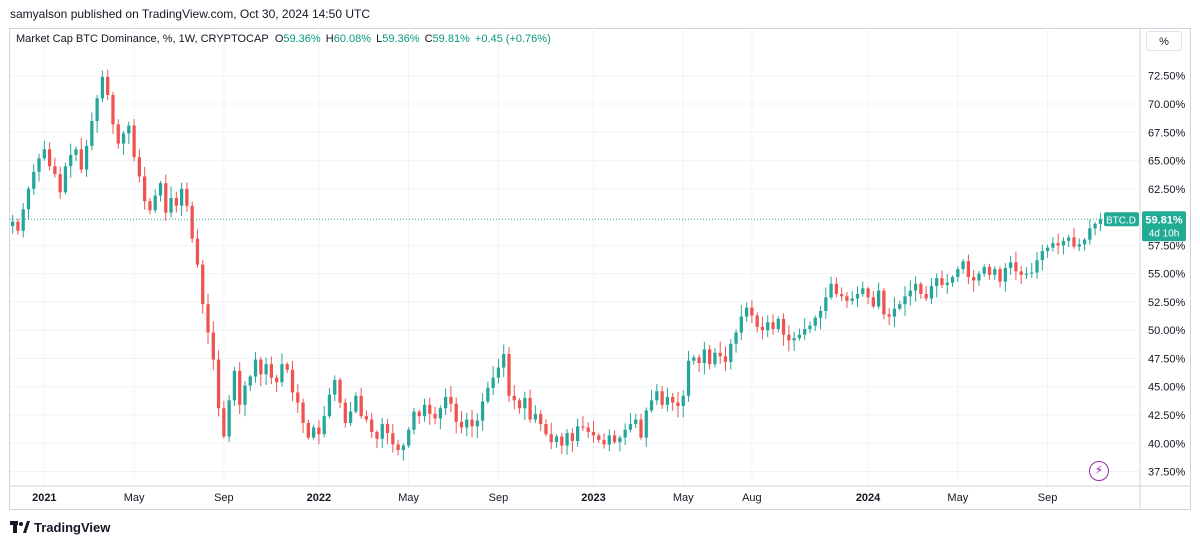 The height and width of the screenshot is (544, 1200). I want to click on legend-close-value: 59.81%, so click(451, 39).